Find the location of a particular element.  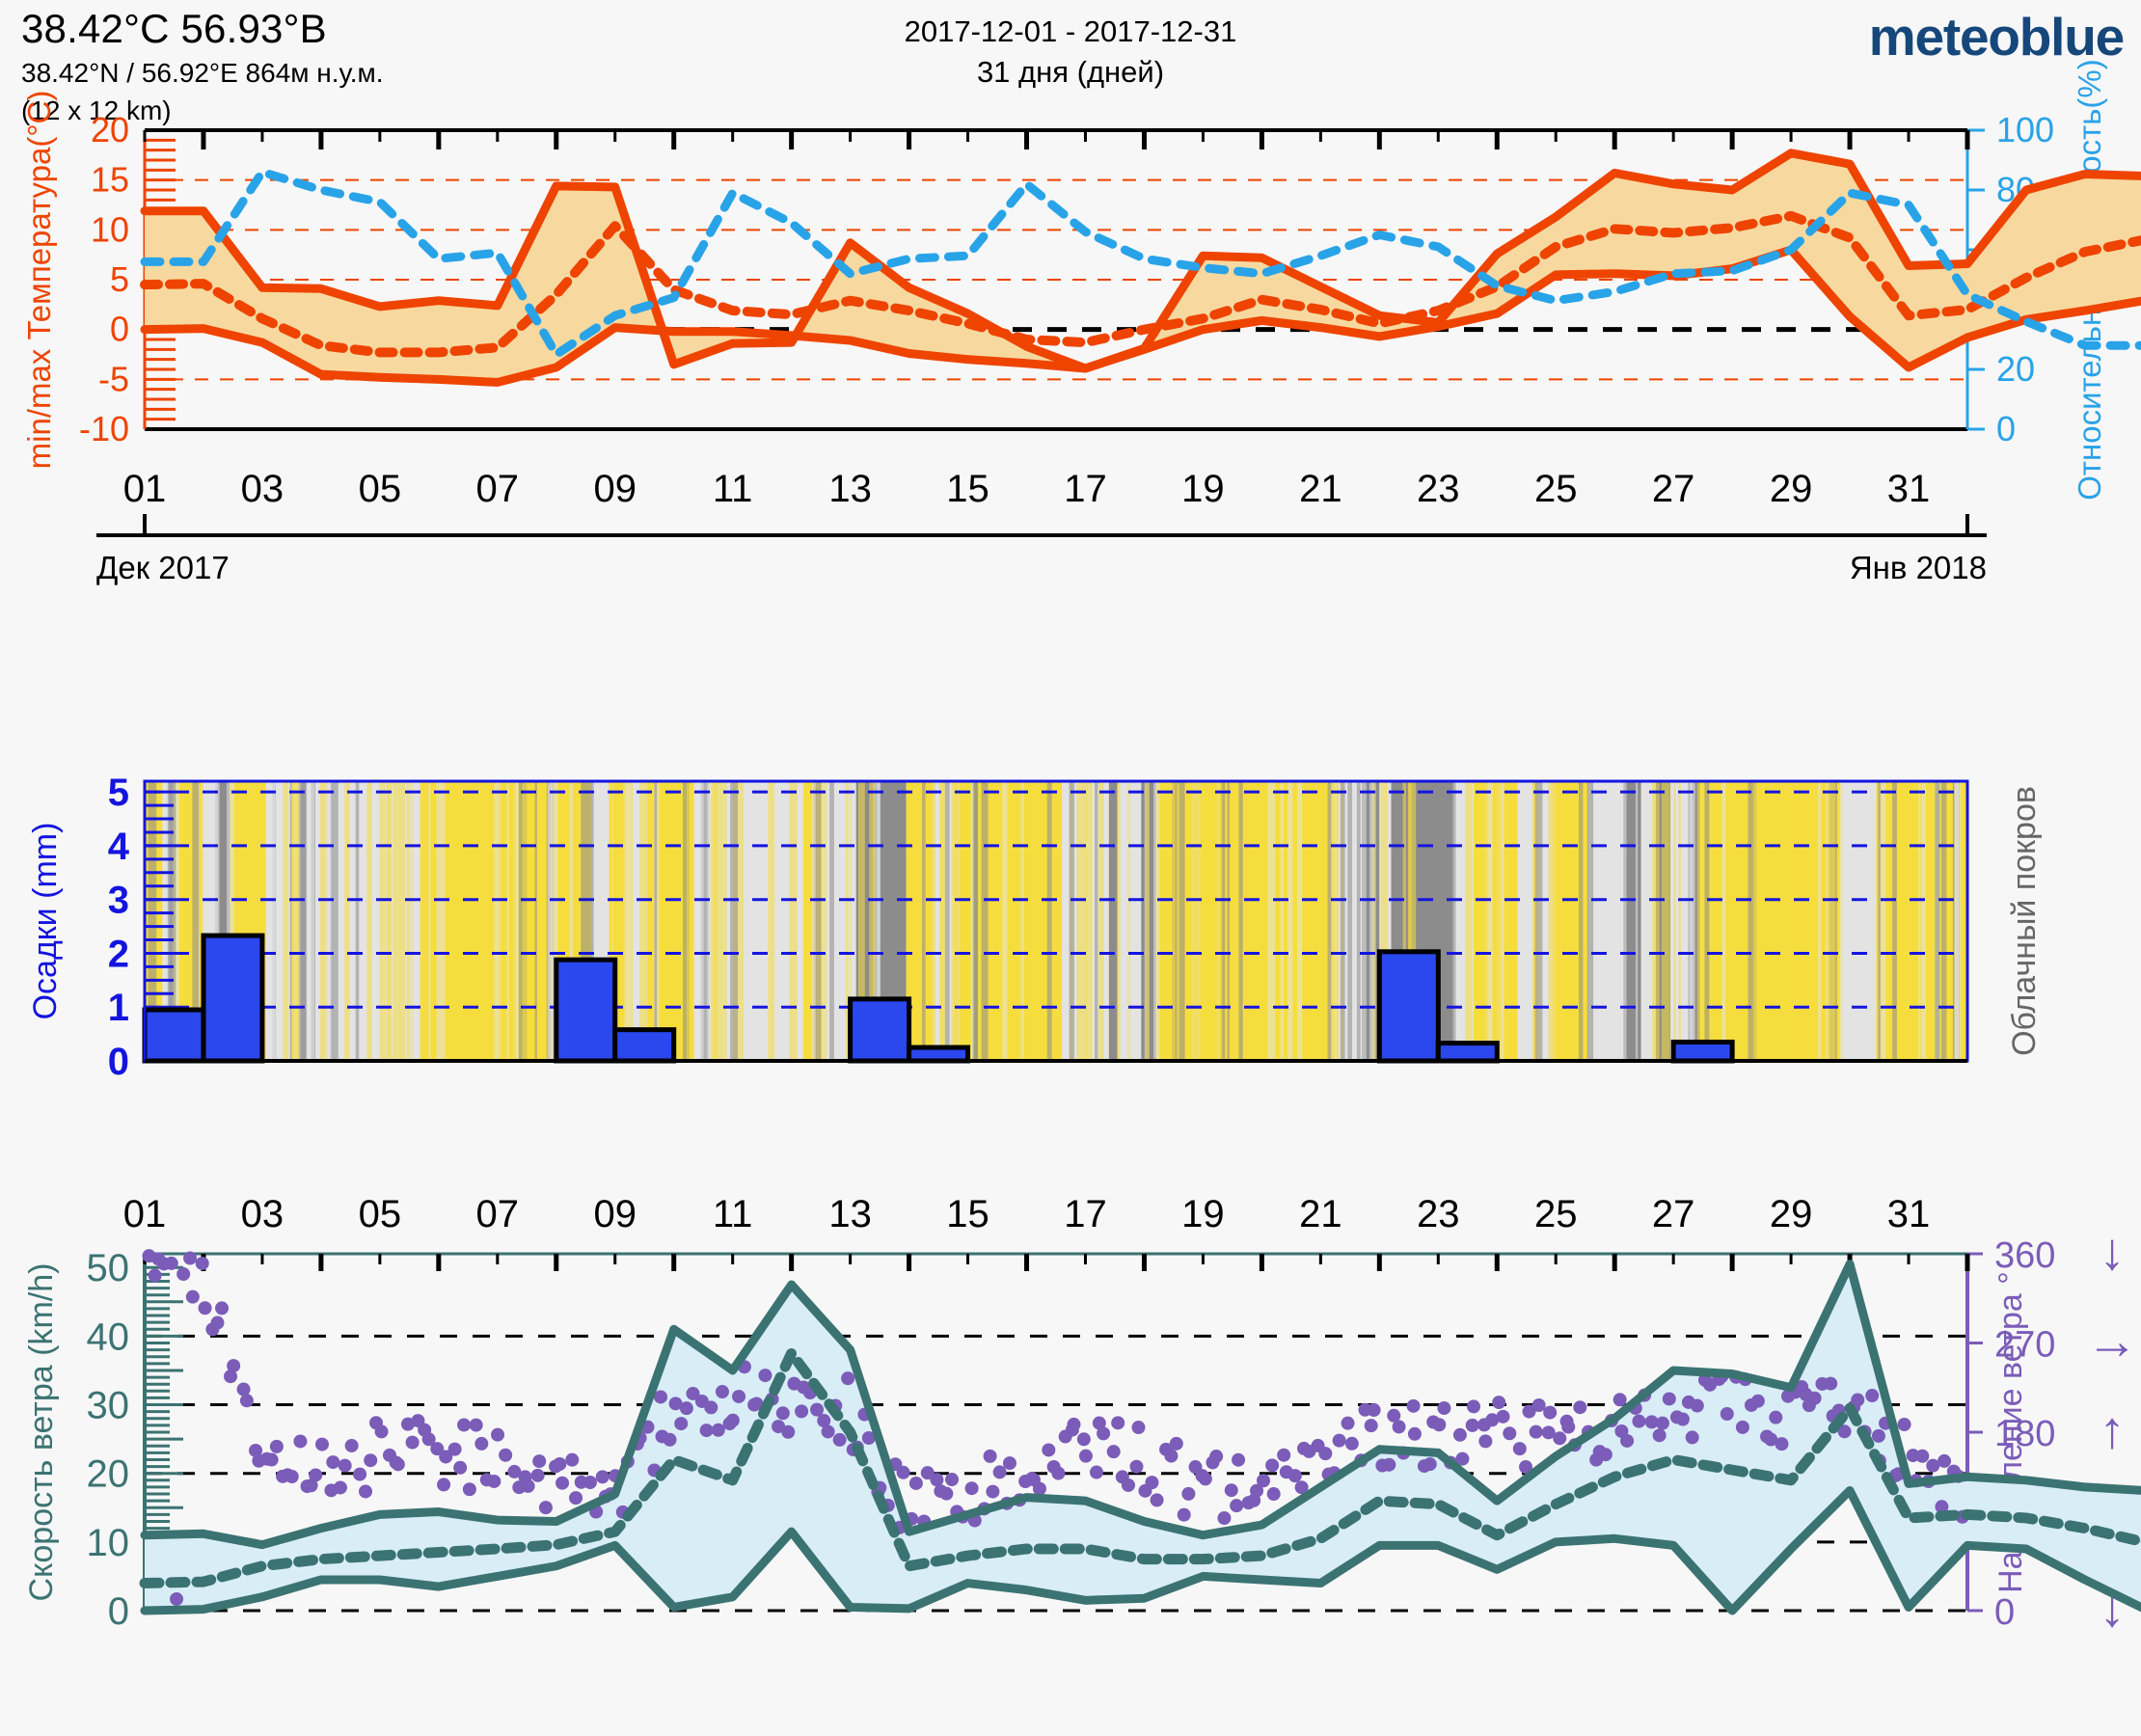

x-axis-day-label: 07 is located at coordinates (498, 489).